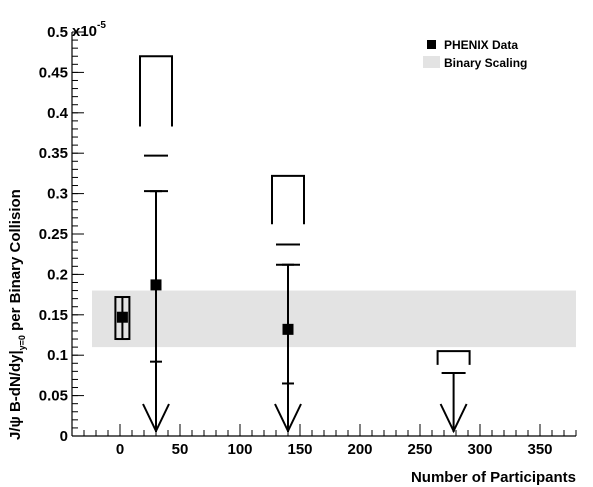  Describe the element at coordinates (22, 342) in the screenshot. I see `y-axis-title-subscript: y=0` at that location.